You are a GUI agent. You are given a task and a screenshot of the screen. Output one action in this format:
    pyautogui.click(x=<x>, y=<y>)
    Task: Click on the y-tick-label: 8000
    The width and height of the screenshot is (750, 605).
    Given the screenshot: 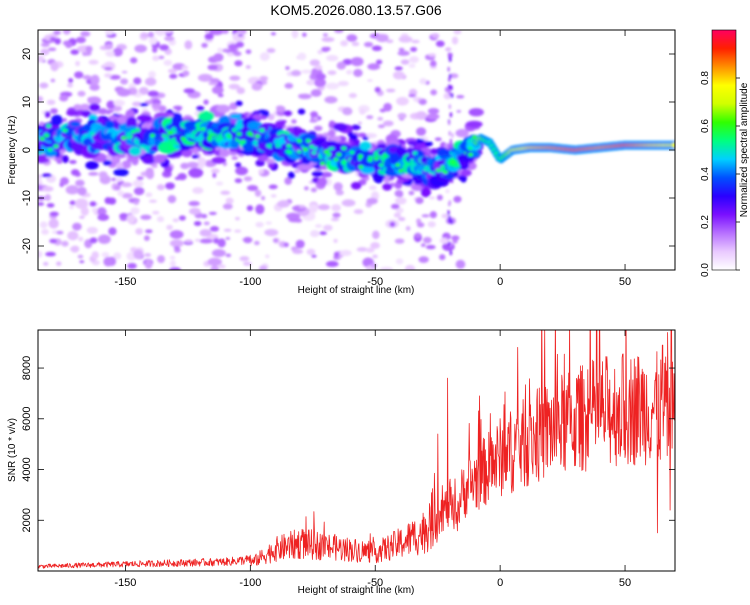 What is the action you would take?
    pyautogui.click(x=27, y=368)
    